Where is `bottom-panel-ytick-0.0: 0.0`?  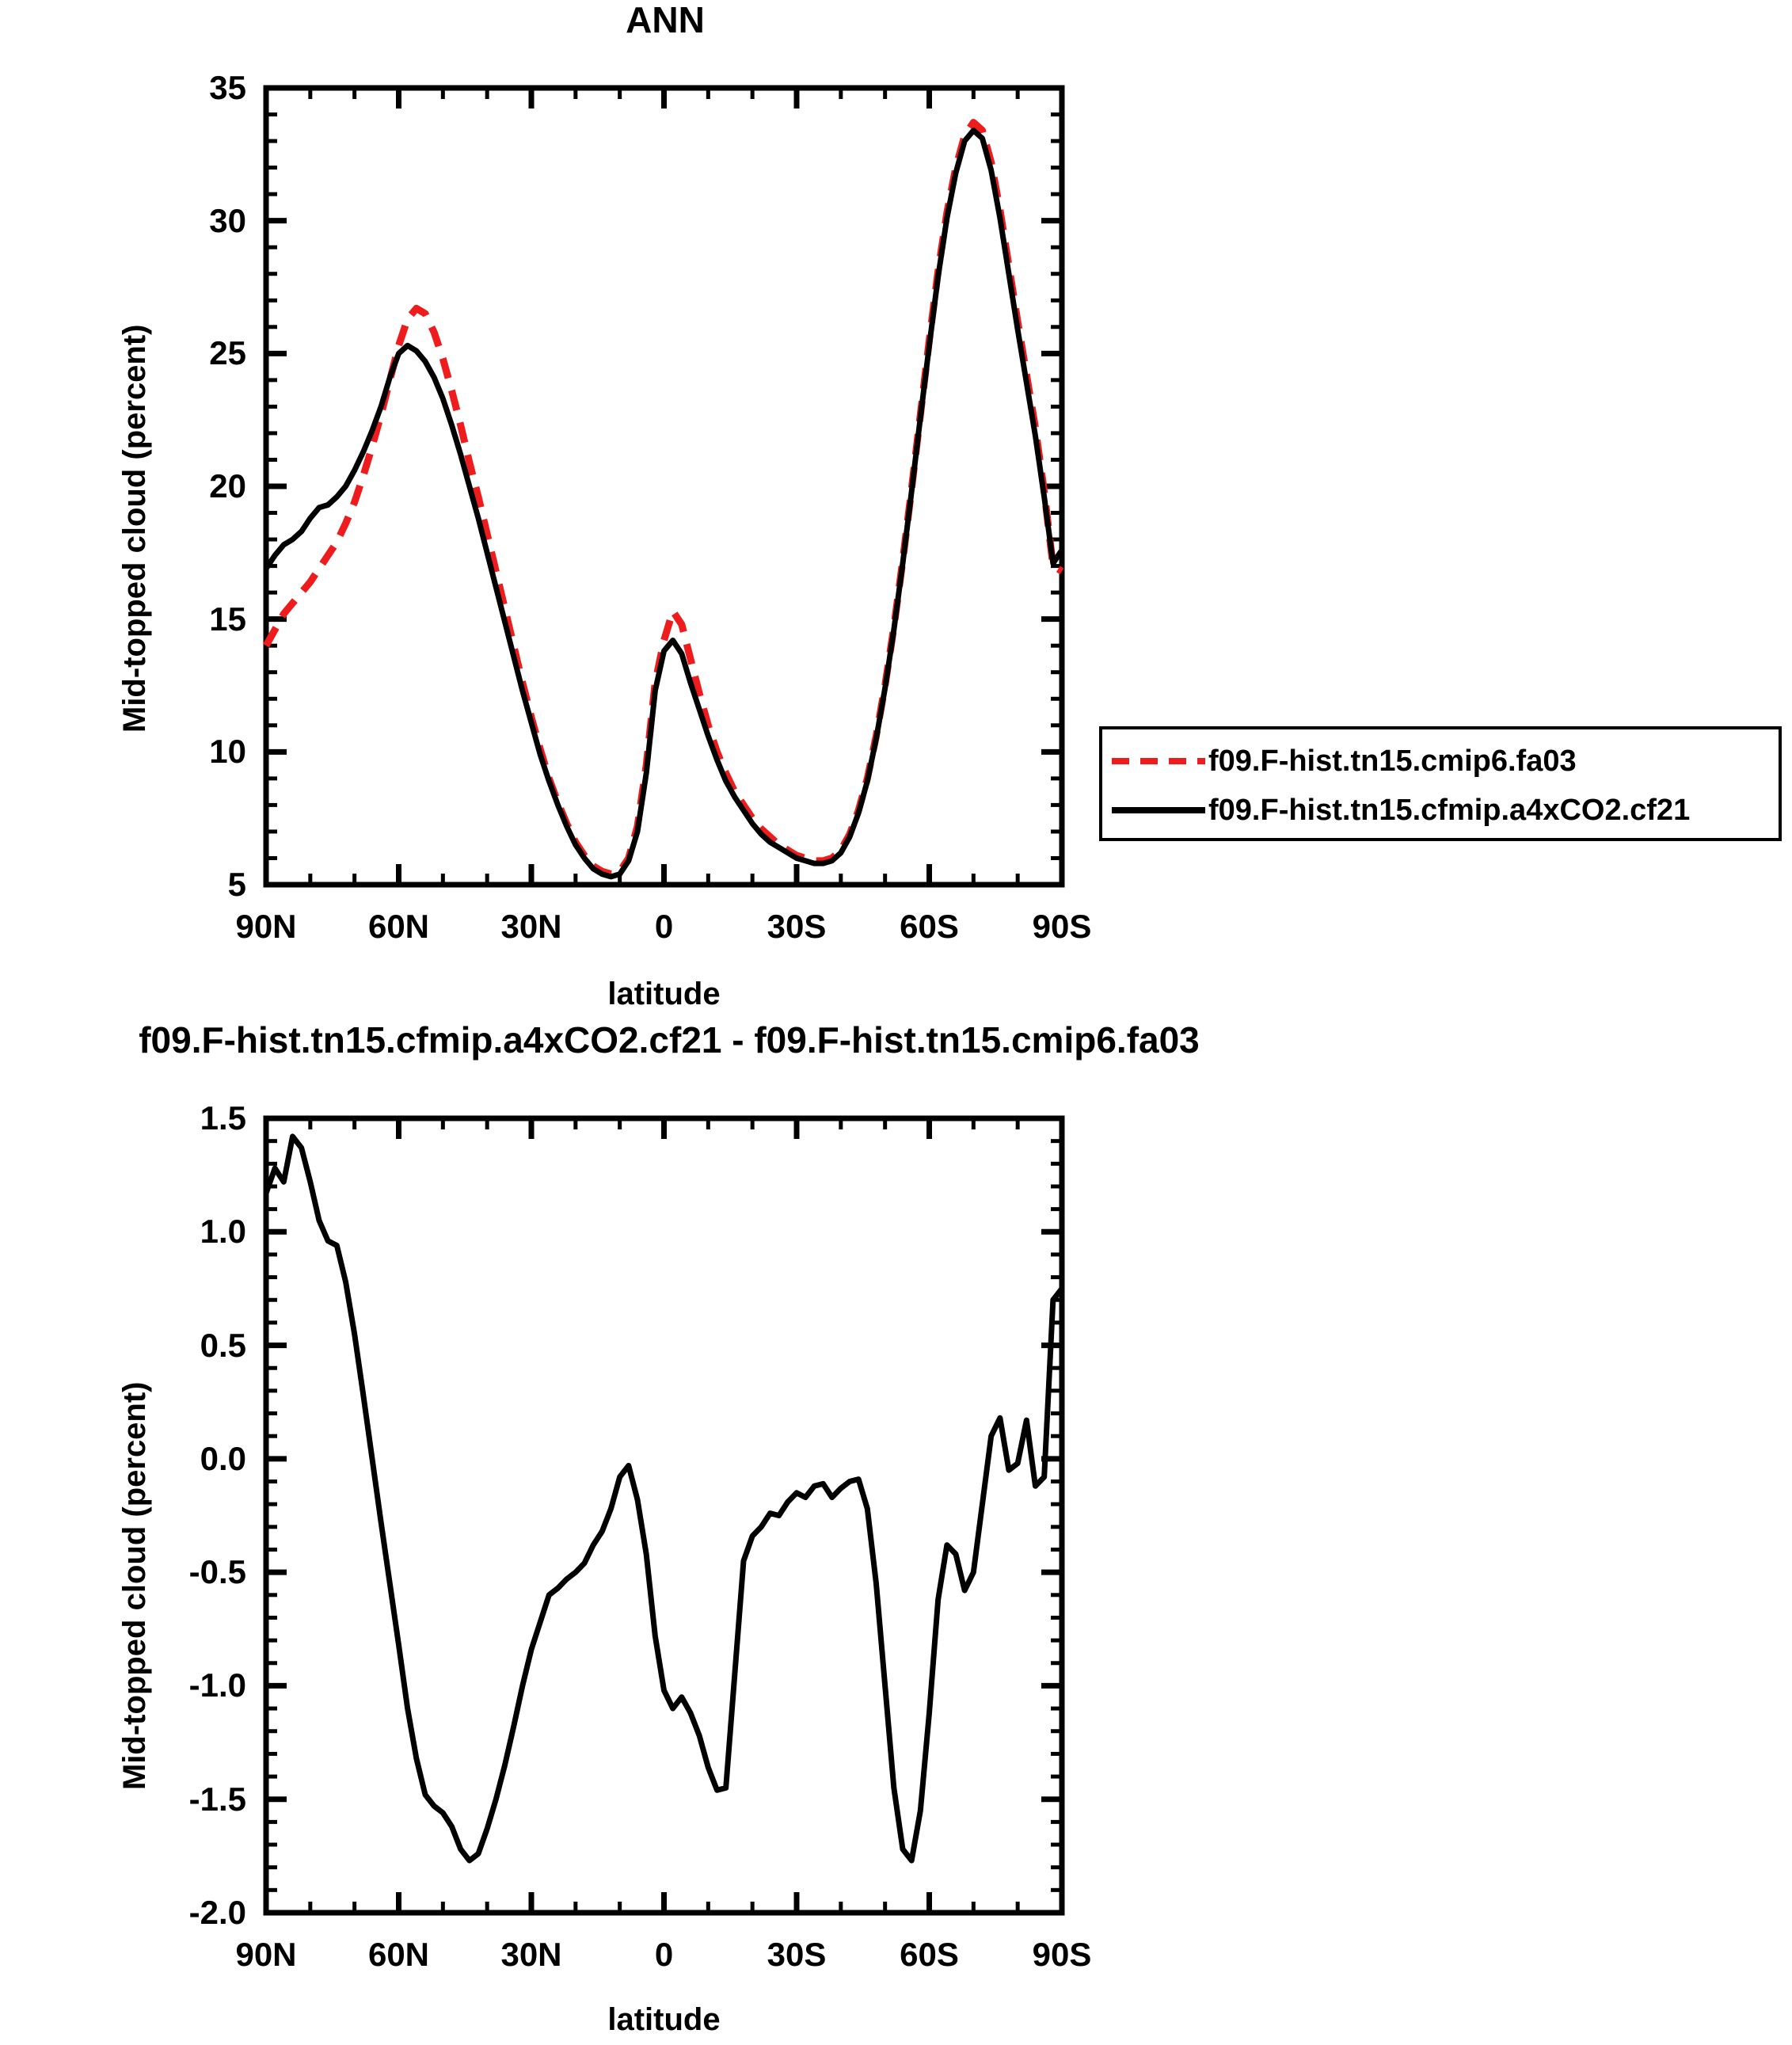
bottom-panel-ytick-0.0: 0.0 is located at coordinates (223, 1458).